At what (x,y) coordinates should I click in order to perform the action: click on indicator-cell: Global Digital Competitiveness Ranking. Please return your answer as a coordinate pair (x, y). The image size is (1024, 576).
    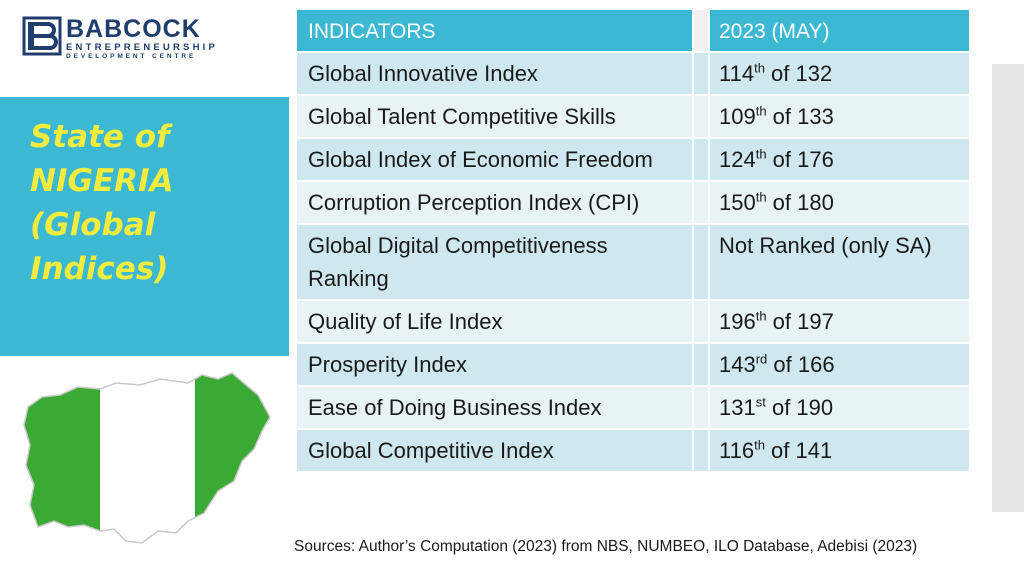
    Looking at the image, I should click on (458, 262).